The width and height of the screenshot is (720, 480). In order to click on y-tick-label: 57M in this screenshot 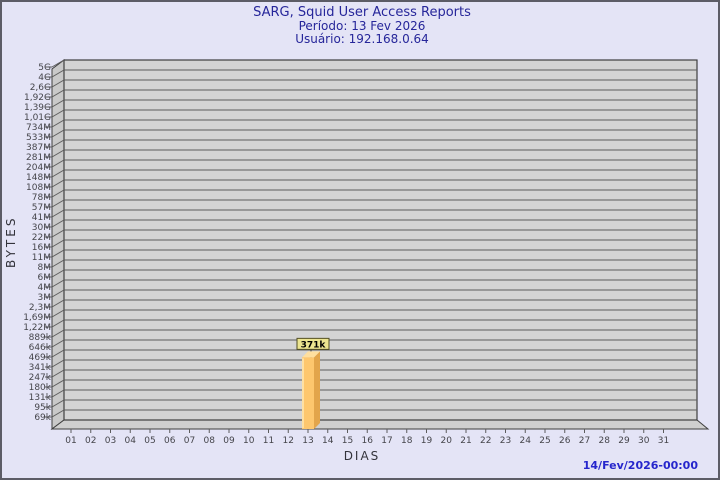, I will do `click(41, 208)`.